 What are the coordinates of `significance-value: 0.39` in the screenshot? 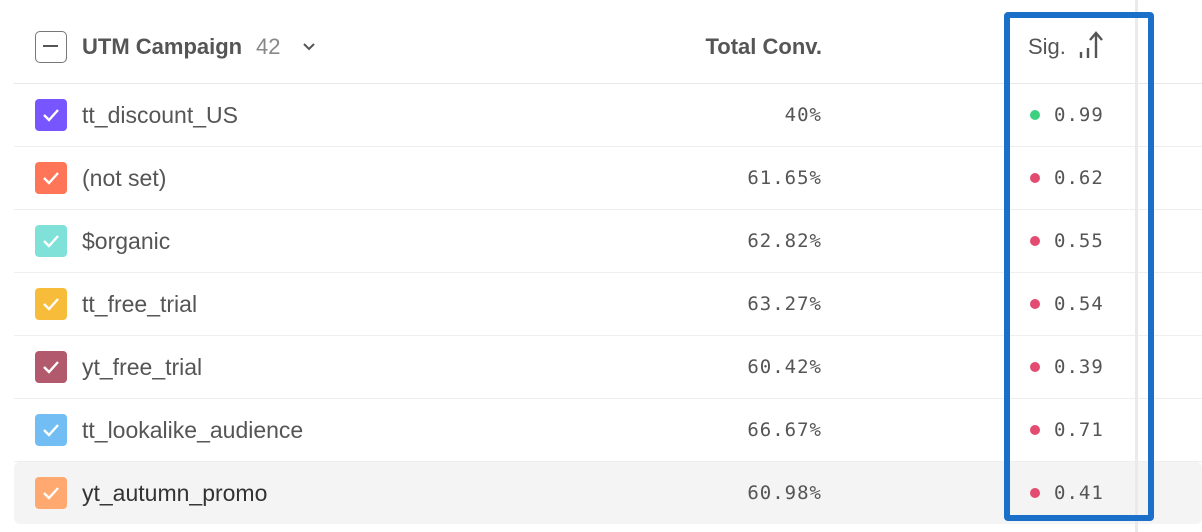 It's located at (1079, 367).